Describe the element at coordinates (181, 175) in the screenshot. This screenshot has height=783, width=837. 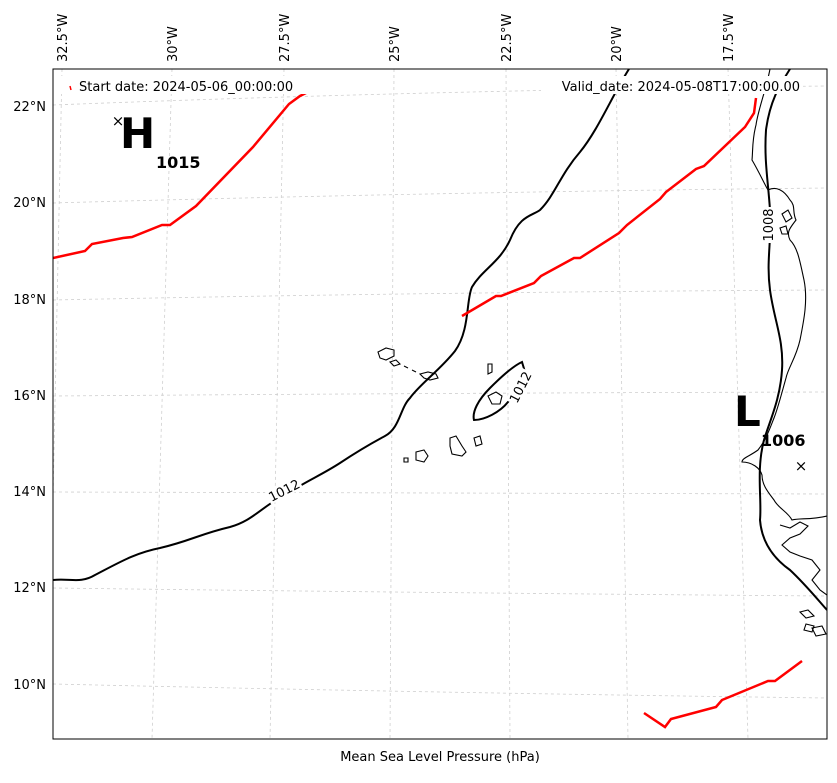
I see `red-isobar-nw` at that location.